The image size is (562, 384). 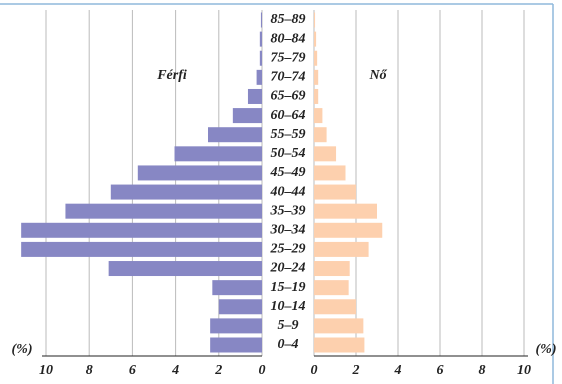 I want to click on age-label: 80–84, so click(x=288, y=38).